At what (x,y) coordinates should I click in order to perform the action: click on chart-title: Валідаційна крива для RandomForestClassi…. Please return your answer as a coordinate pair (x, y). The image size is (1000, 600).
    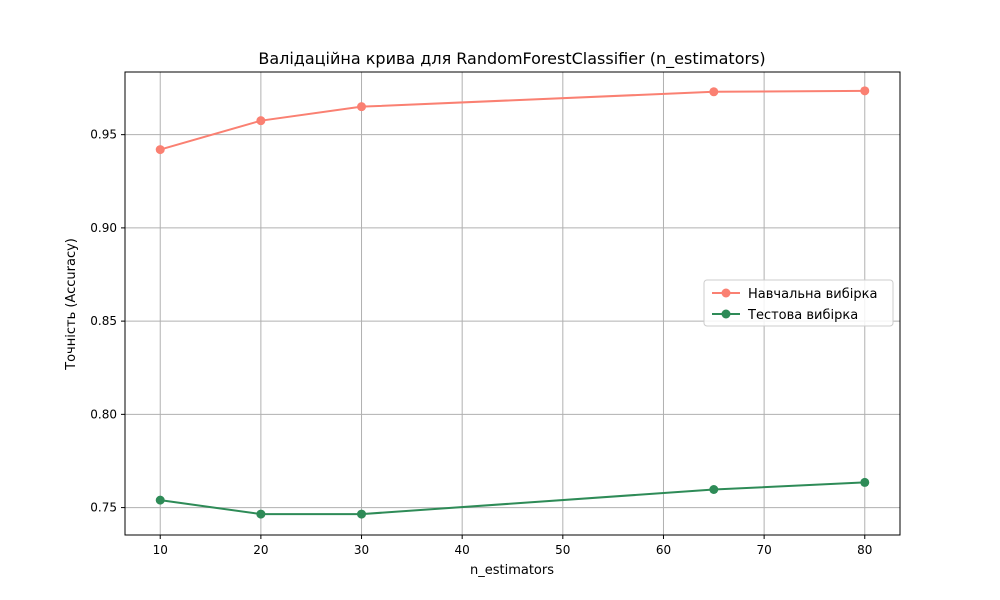
    Looking at the image, I should click on (511, 59).